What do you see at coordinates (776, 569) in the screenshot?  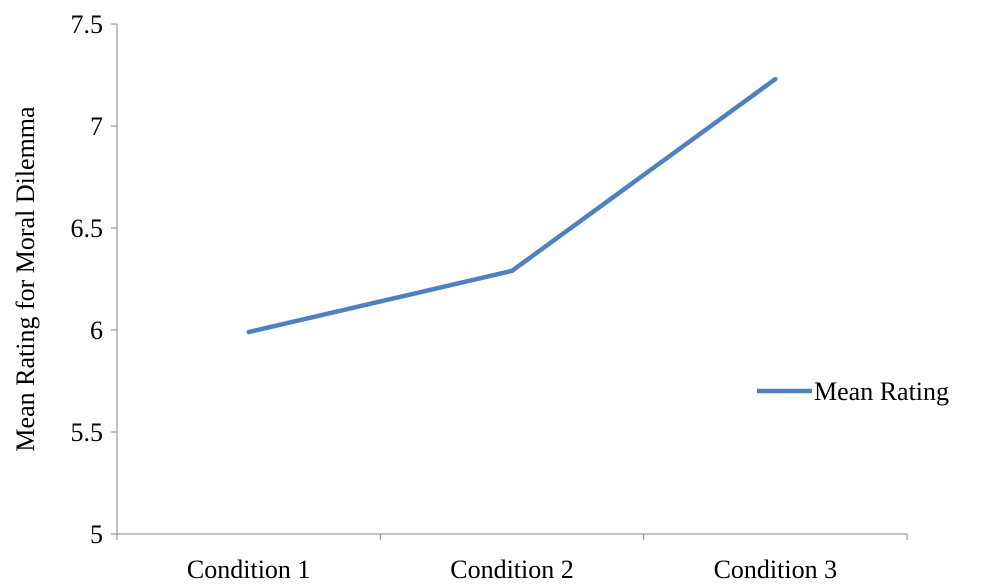 I see `x-category-label: Condition 3` at bounding box center [776, 569].